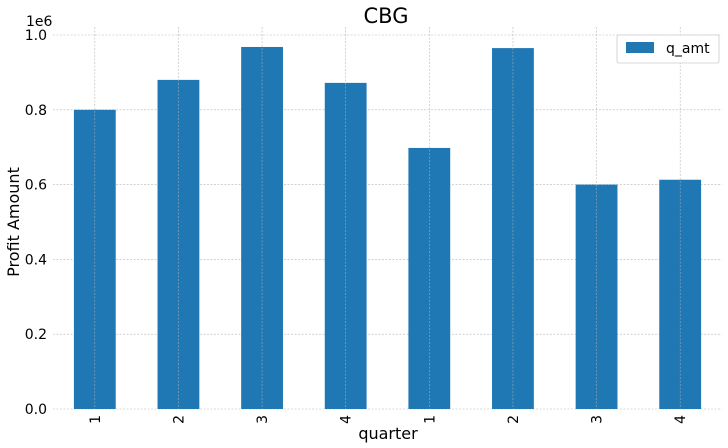  Describe the element at coordinates (388, 433) in the screenshot. I see `x-axis-label: quarter` at that location.